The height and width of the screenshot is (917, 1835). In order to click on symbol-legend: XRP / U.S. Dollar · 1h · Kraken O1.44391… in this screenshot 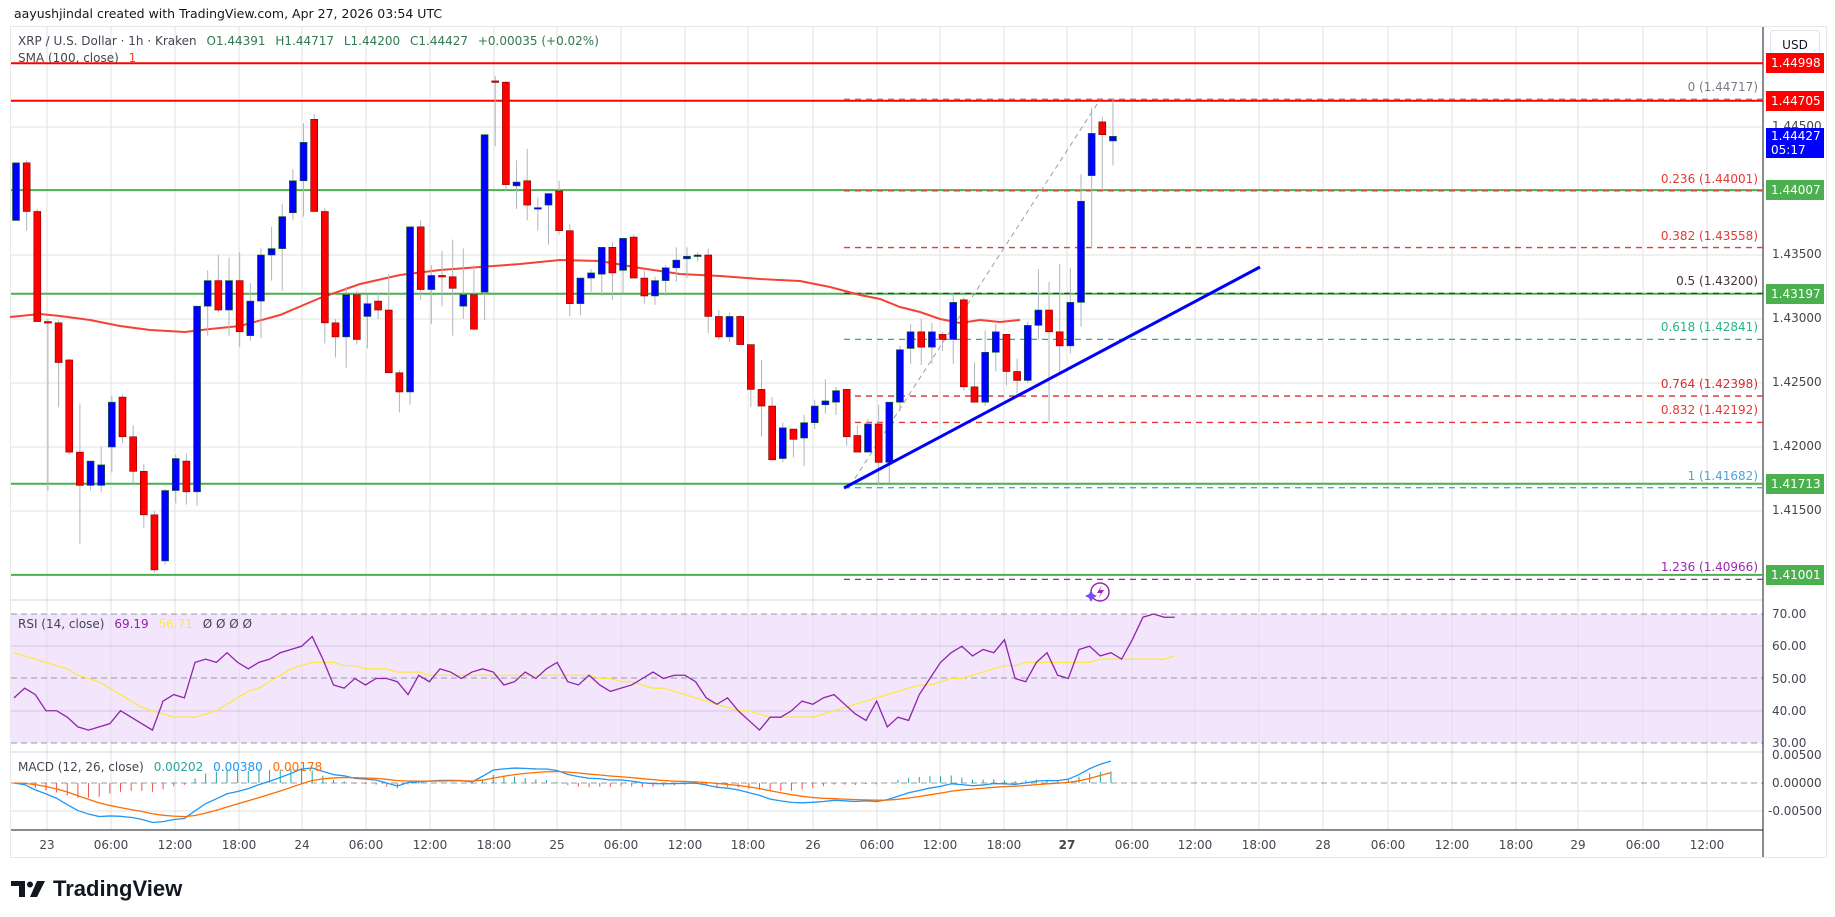, I will do `click(311, 41)`.